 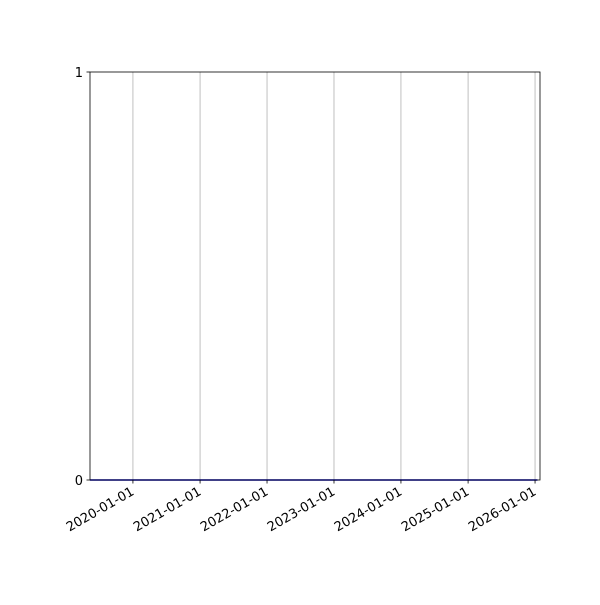 What do you see at coordinates (79, 481) in the screenshot?
I see `y-tick-label: 0` at bounding box center [79, 481].